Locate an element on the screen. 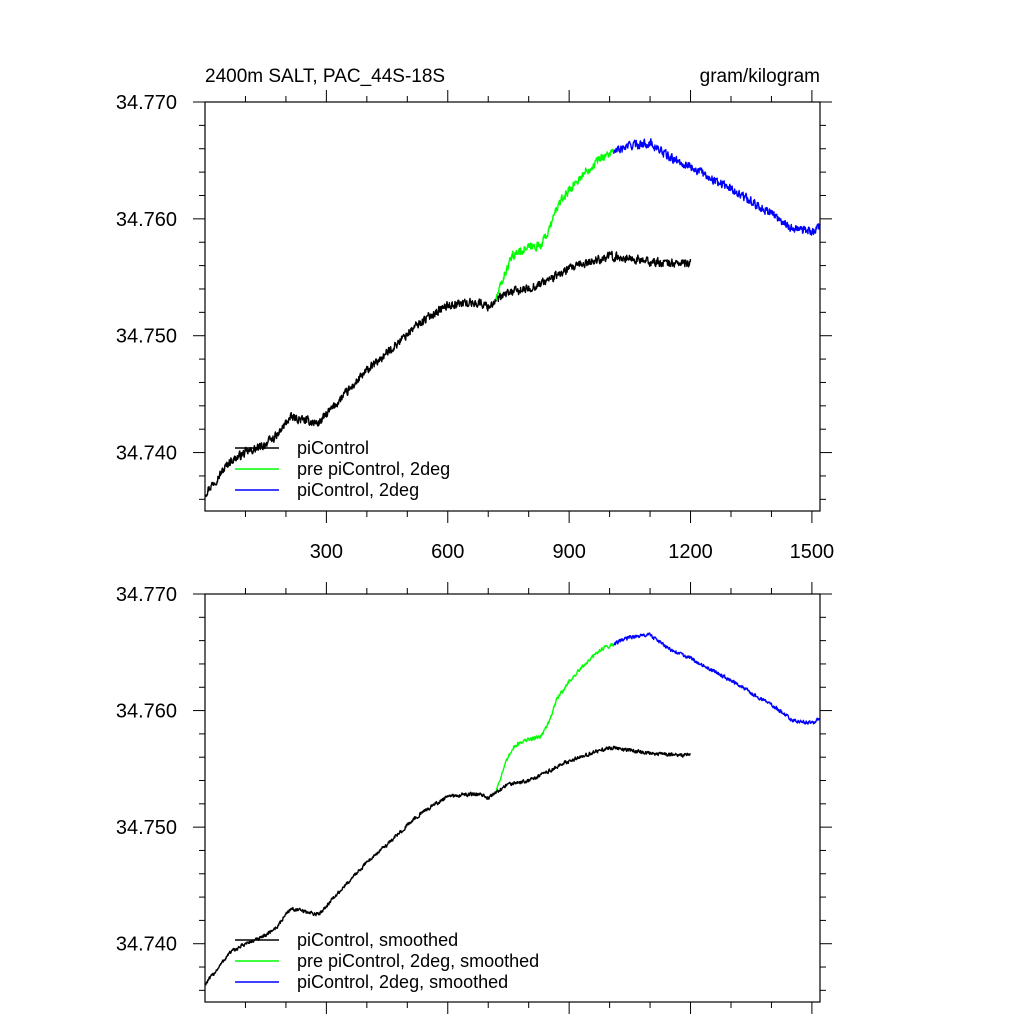 The height and width of the screenshot is (1024, 1024). series-line-picontrol-2deg is located at coordinates (717, 187).